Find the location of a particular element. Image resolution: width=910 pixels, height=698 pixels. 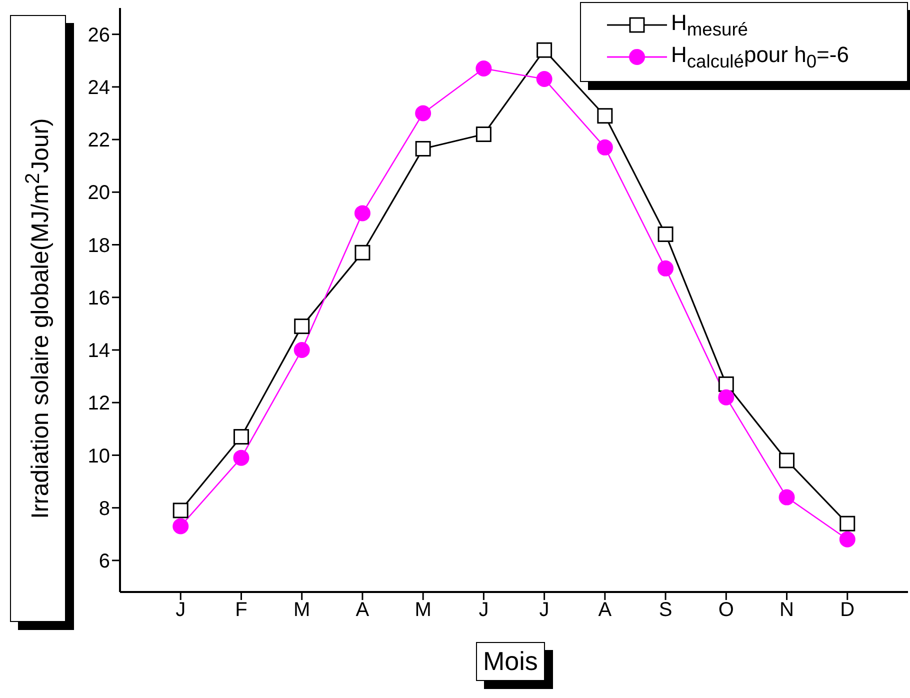

y-tick-label: 14 is located at coordinates (99, 351).